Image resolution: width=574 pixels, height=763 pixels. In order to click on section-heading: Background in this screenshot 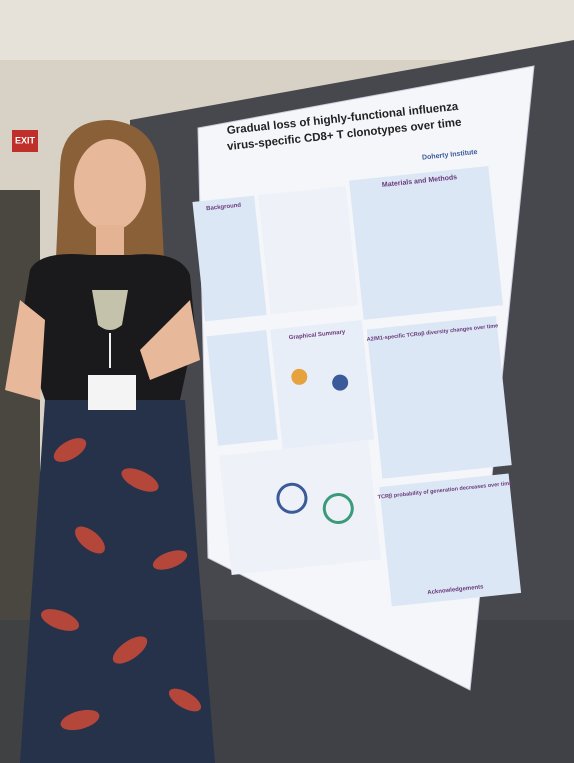, I will do `click(224, 208)`.